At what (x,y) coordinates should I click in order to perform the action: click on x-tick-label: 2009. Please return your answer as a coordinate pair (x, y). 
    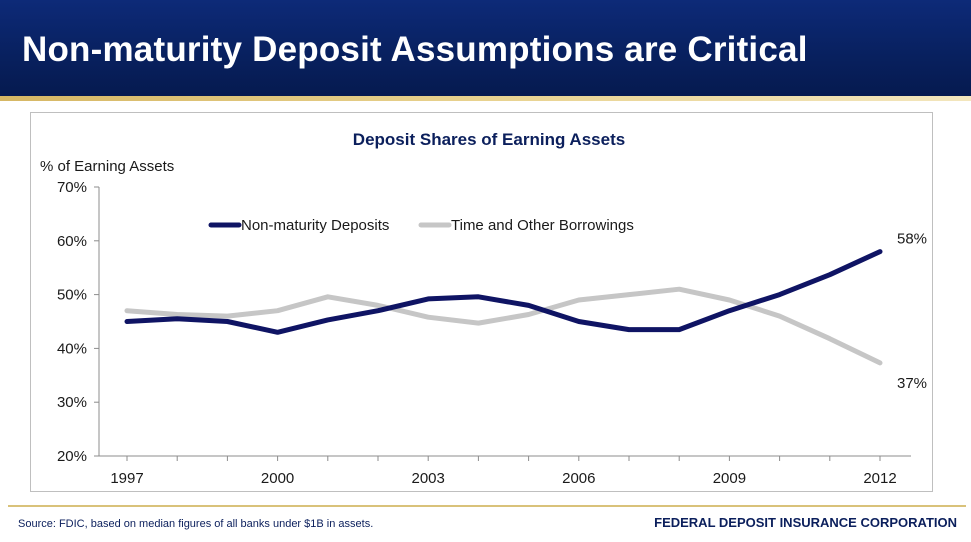
    Looking at the image, I should click on (729, 478).